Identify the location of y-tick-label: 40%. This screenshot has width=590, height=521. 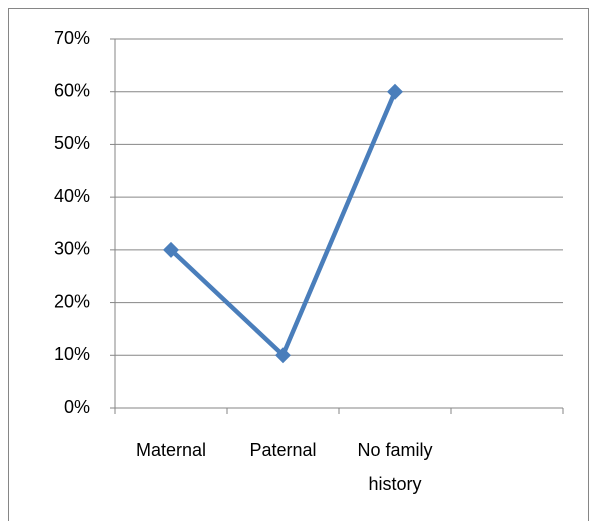
(72, 196).